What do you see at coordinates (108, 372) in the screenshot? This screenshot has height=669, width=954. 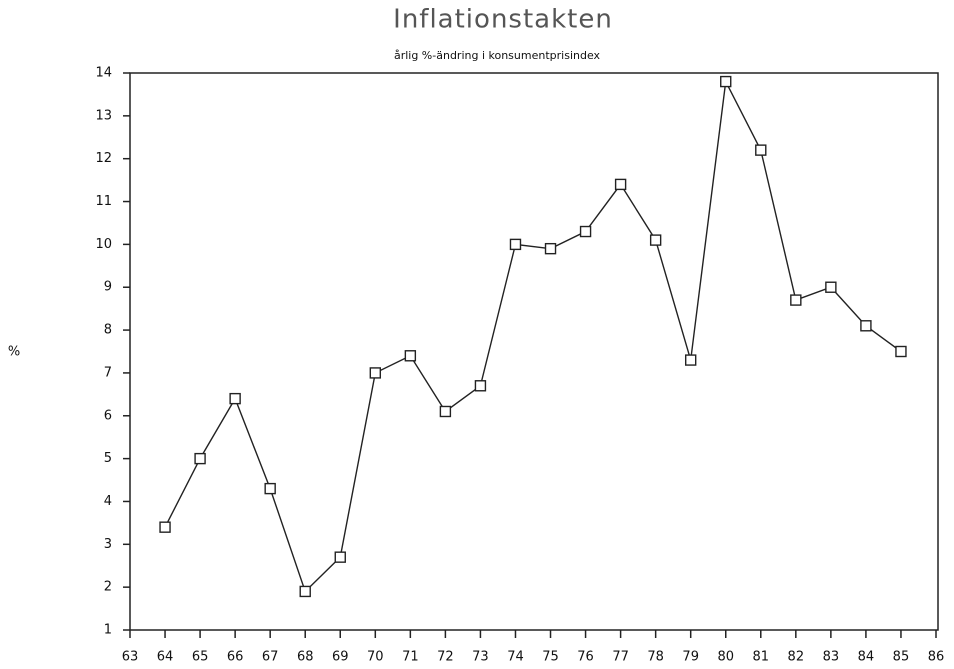 I see `y-tick-label: 7` at bounding box center [108, 372].